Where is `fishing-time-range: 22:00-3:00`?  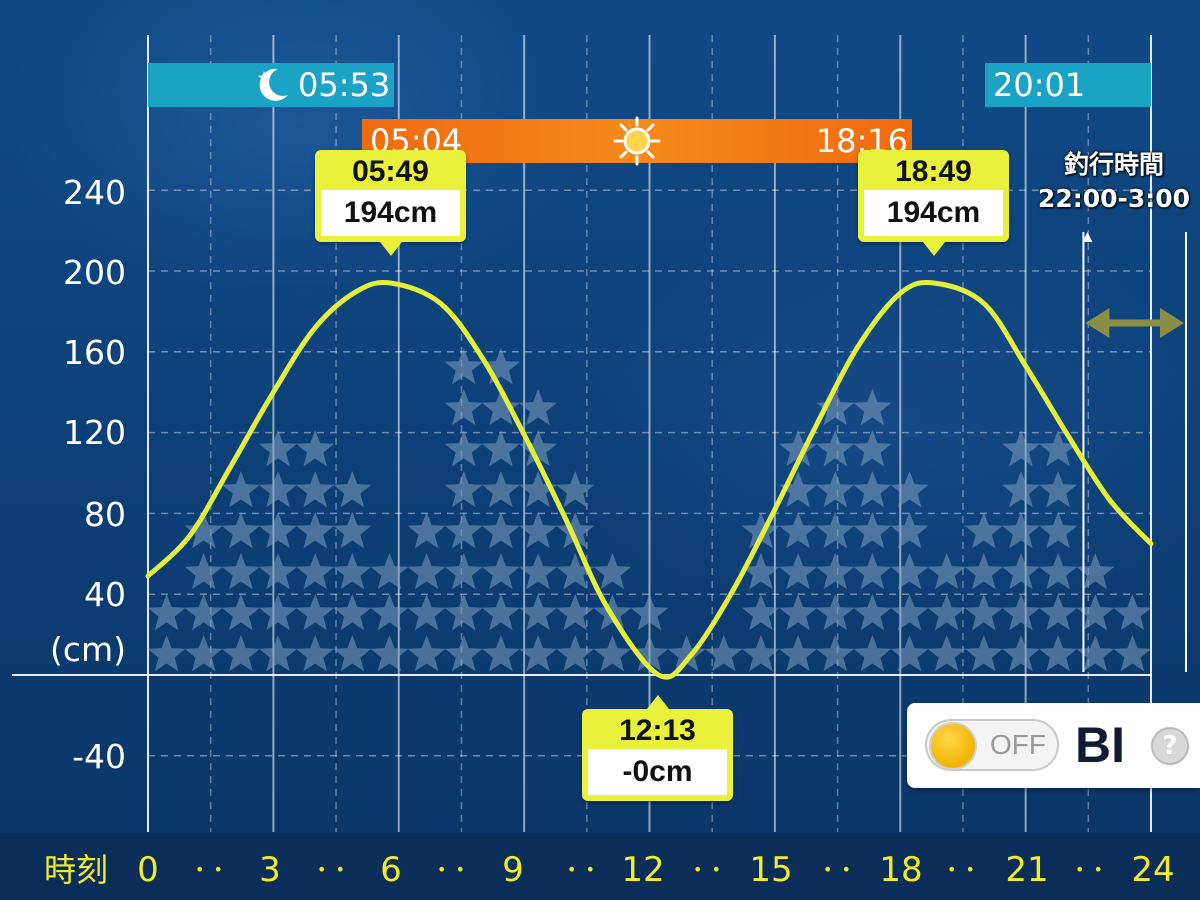
fishing-time-range: 22:00-3:00 is located at coordinates (1114, 198).